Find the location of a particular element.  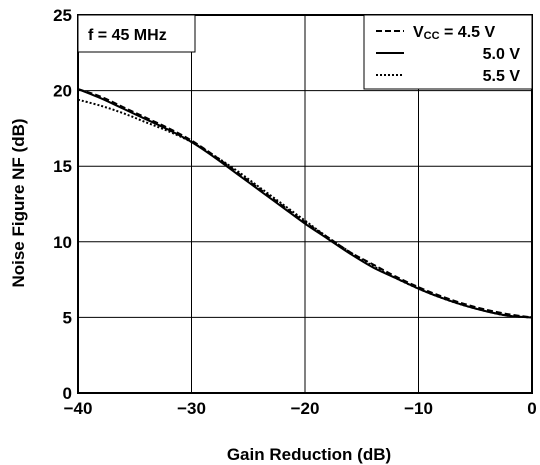

frequency-annotation-box: f = 45 MHz is located at coordinates (136, 33).